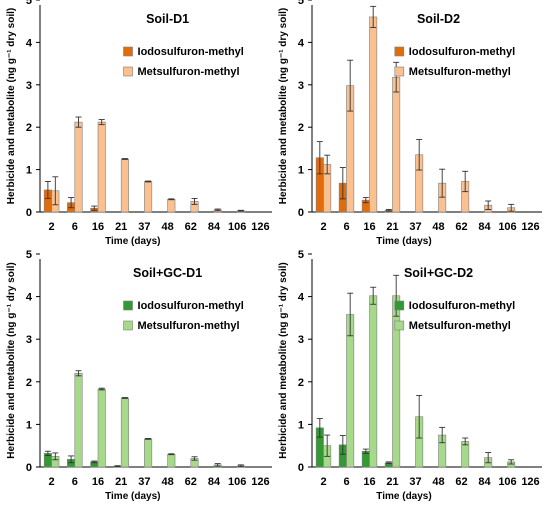 This screenshot has width=550, height=505. What do you see at coordinates (167, 19) in the screenshot?
I see `panel-title: Soil-D1` at bounding box center [167, 19].